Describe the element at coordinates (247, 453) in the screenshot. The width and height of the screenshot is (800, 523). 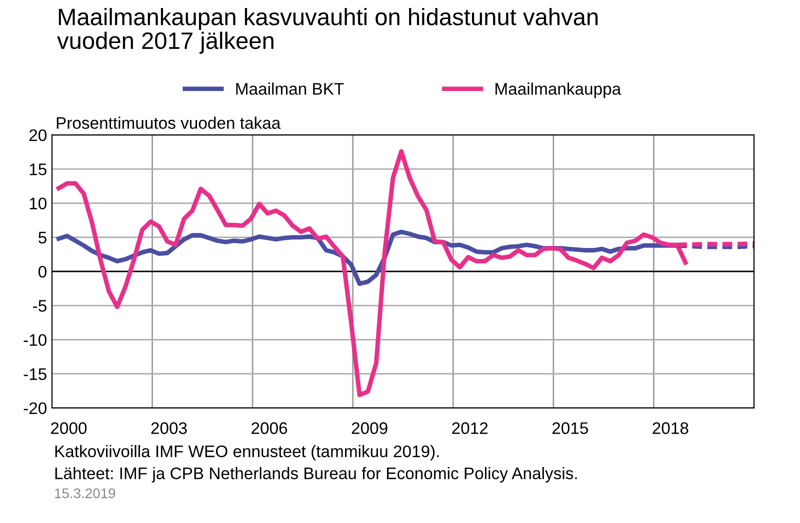
I see `text: Katkoviivoilla IMF WEO ennusteet (tammikuu 2019).` at that location.